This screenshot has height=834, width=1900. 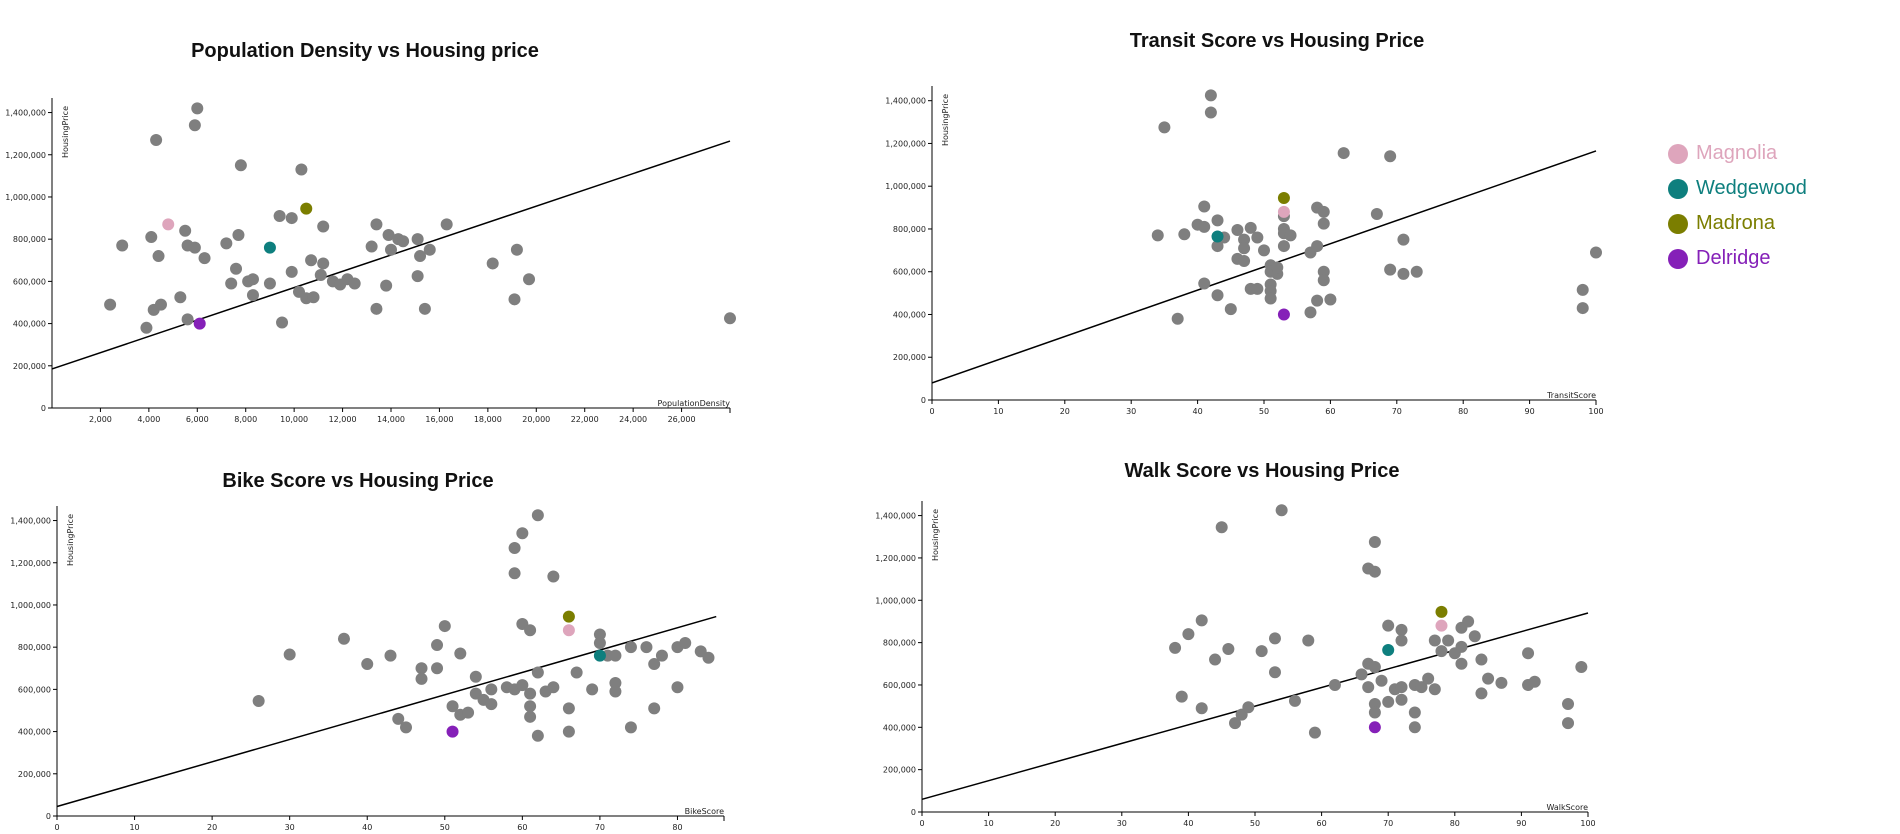 I want to click on x-tick-label: 26,000, so click(x=682, y=419).